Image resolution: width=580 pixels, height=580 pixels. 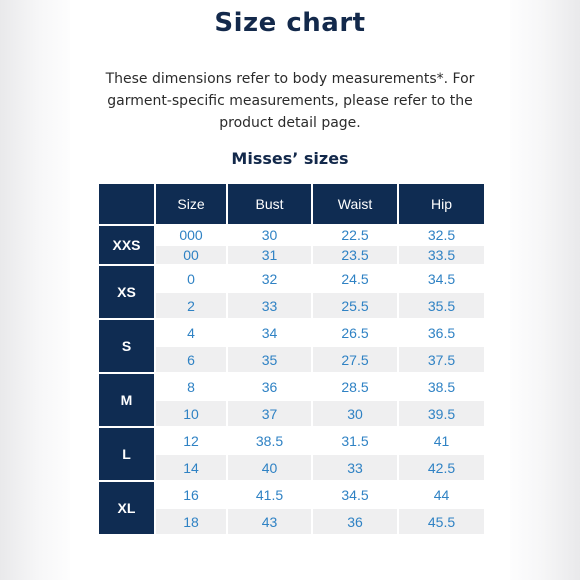 What do you see at coordinates (126, 245) in the screenshot?
I see `size-group-label: XXS` at bounding box center [126, 245].